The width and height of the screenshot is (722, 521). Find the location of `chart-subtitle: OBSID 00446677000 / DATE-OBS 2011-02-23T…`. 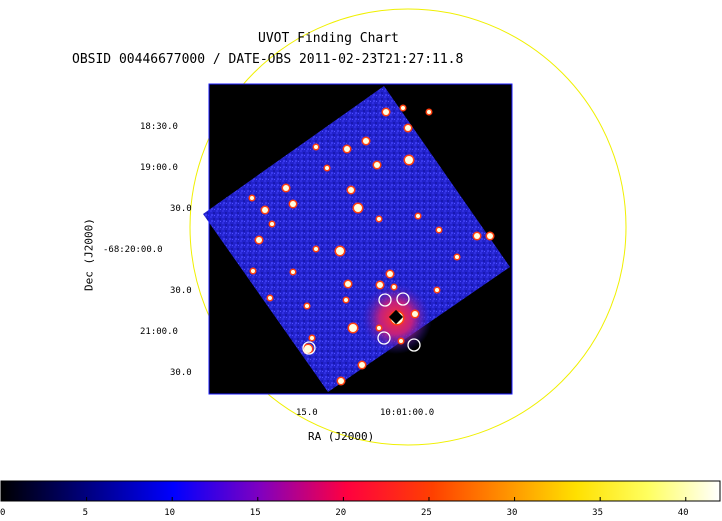

chart-subtitle: OBSID 00446677000 / DATE-OBS 2011-02-23T… is located at coordinates (268, 59).